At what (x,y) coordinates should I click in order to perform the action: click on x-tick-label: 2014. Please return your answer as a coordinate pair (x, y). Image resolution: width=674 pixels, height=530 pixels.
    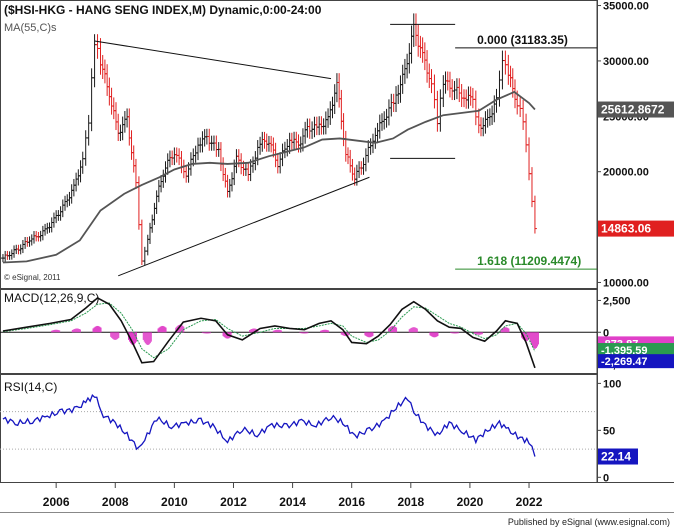
    Looking at the image, I should click on (292, 502).